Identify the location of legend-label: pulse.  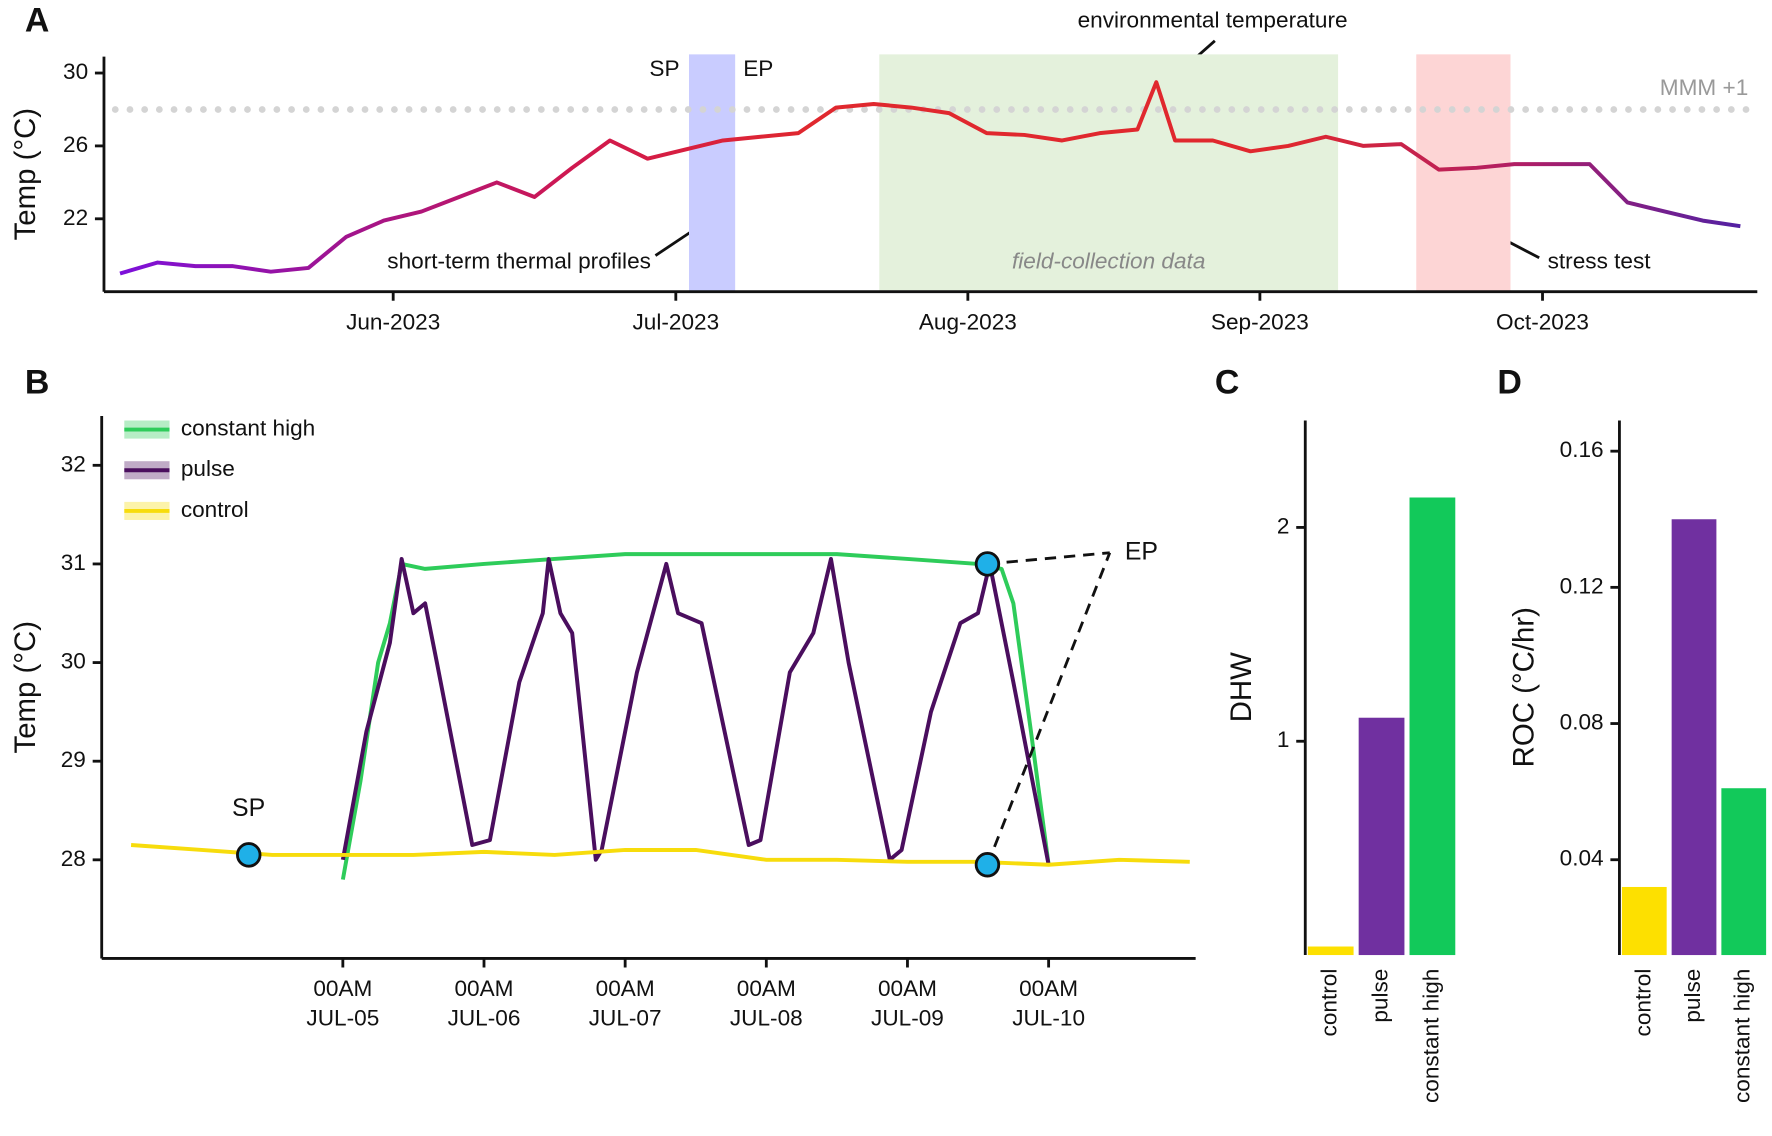
(208, 468).